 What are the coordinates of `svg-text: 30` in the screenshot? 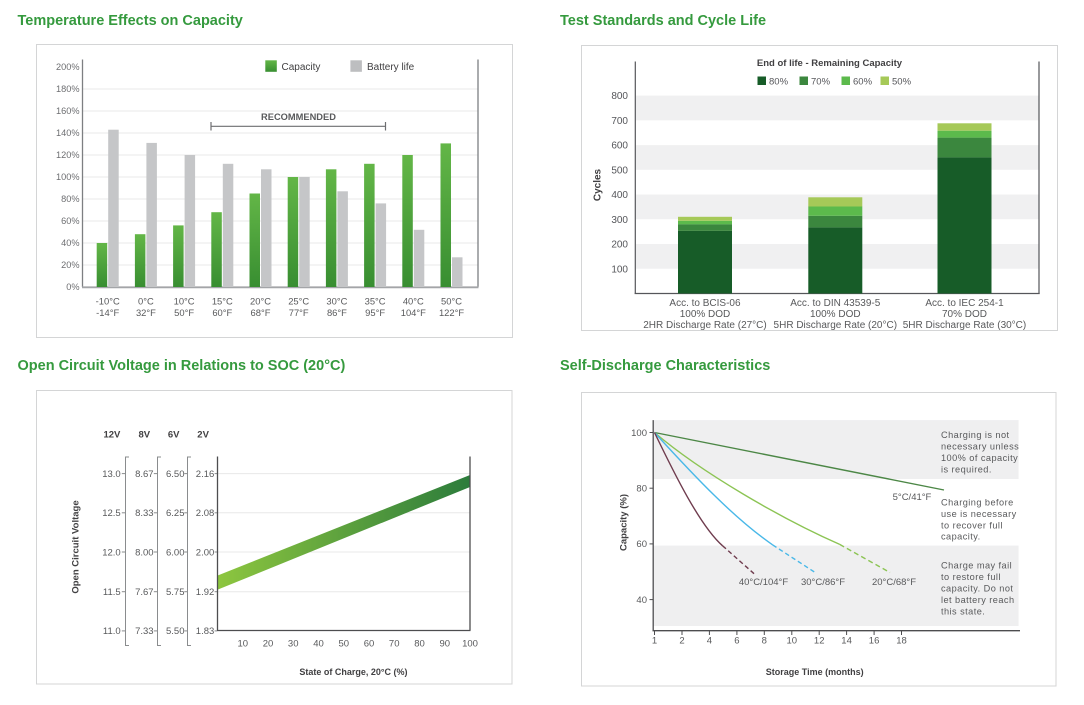 It's located at (293, 644).